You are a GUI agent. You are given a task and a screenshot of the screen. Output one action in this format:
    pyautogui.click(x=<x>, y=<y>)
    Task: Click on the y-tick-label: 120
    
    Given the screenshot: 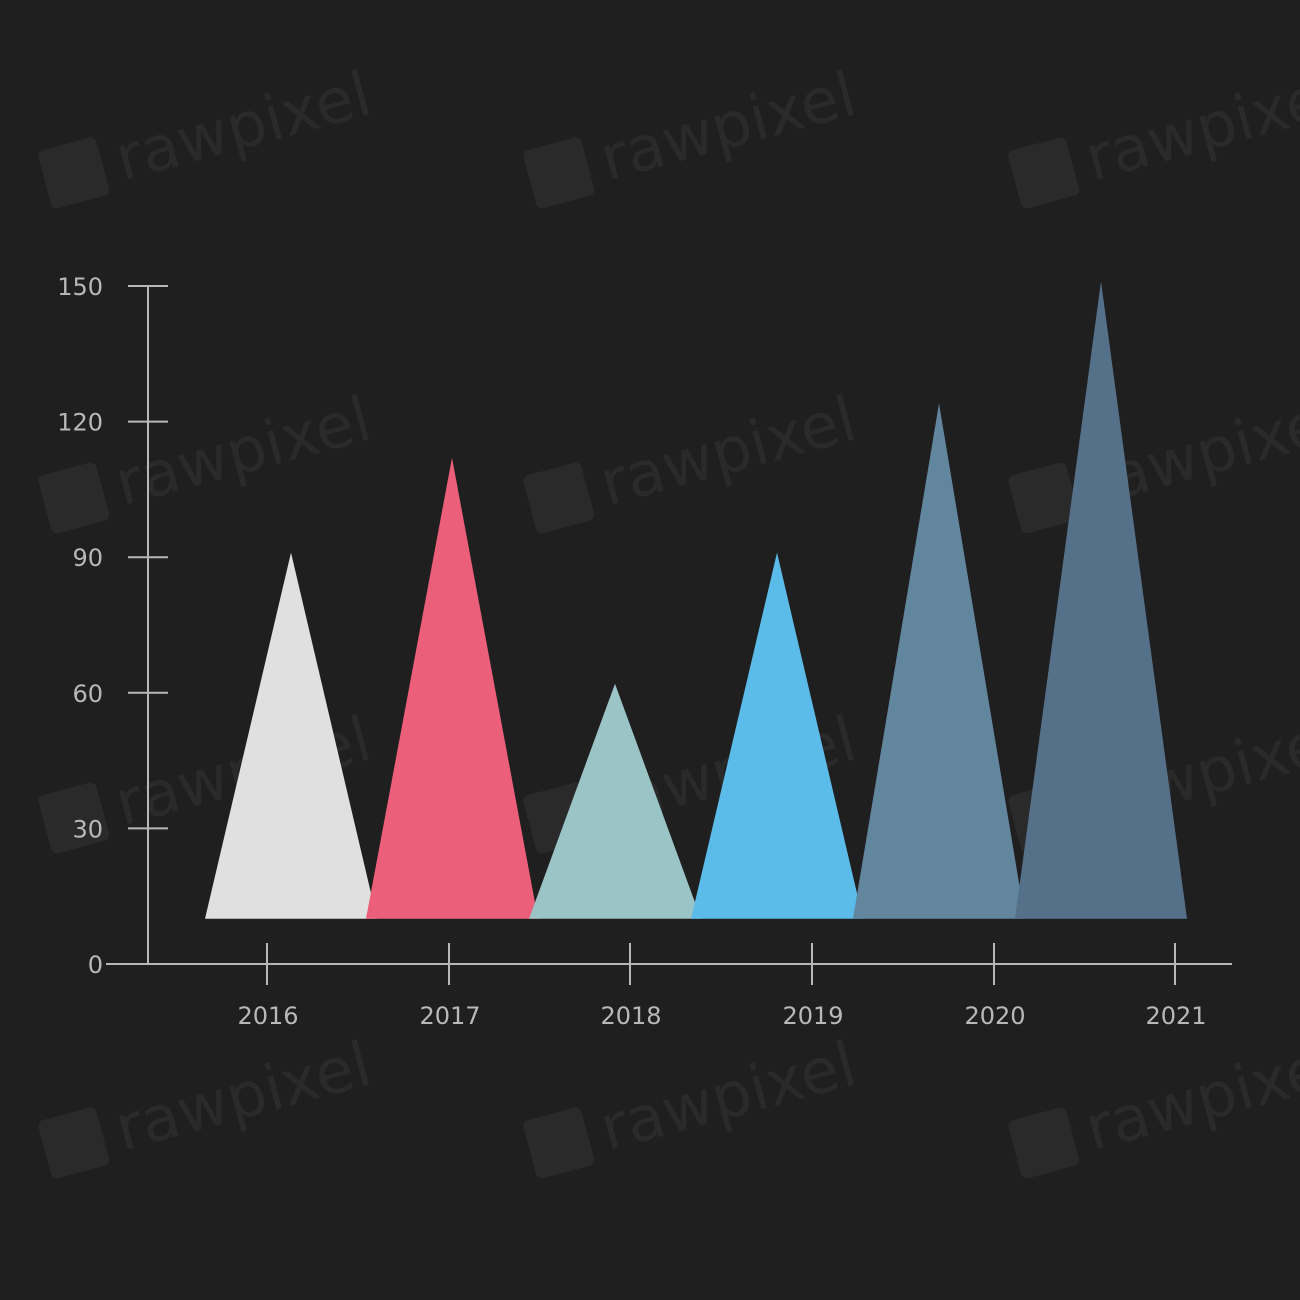 What is the action you would take?
    pyautogui.click(x=80, y=423)
    